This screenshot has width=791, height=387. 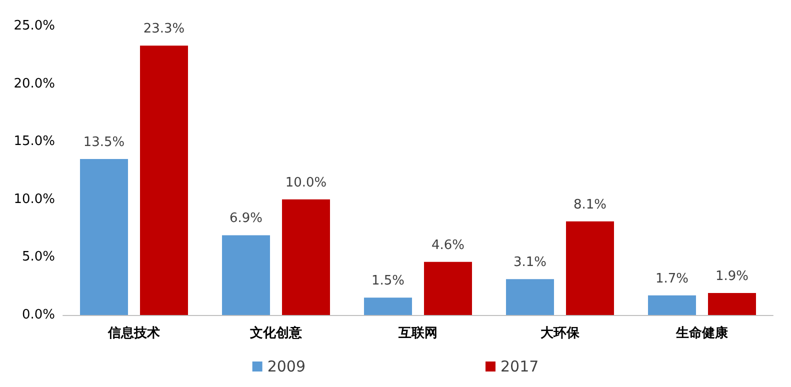 I want to click on data-label: 1.5%, so click(x=388, y=281).